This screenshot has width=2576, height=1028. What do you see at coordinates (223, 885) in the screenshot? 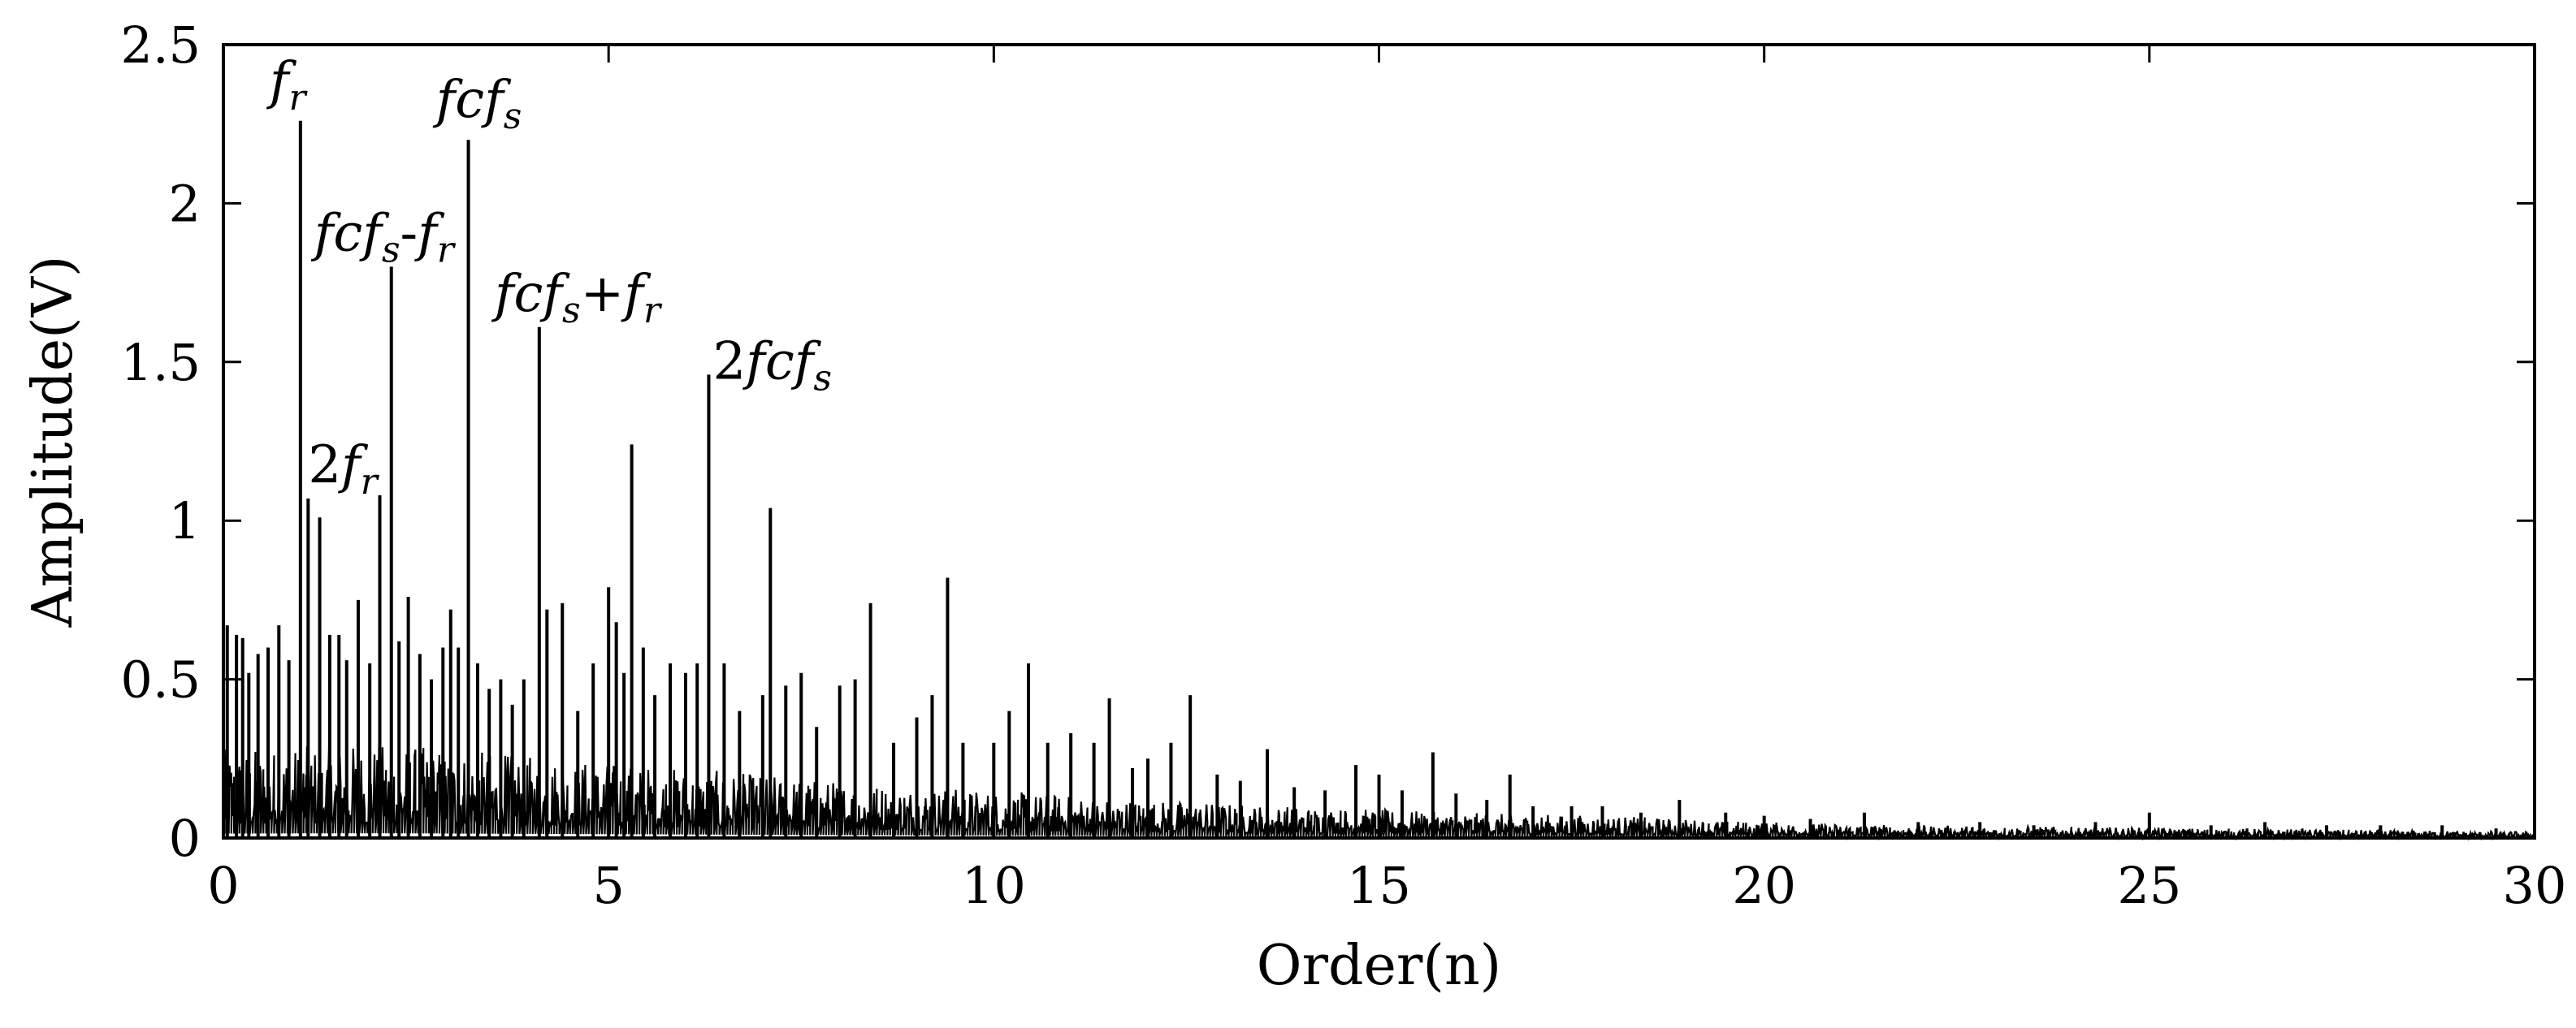
I see `x-tick-label: 0` at bounding box center [223, 885].